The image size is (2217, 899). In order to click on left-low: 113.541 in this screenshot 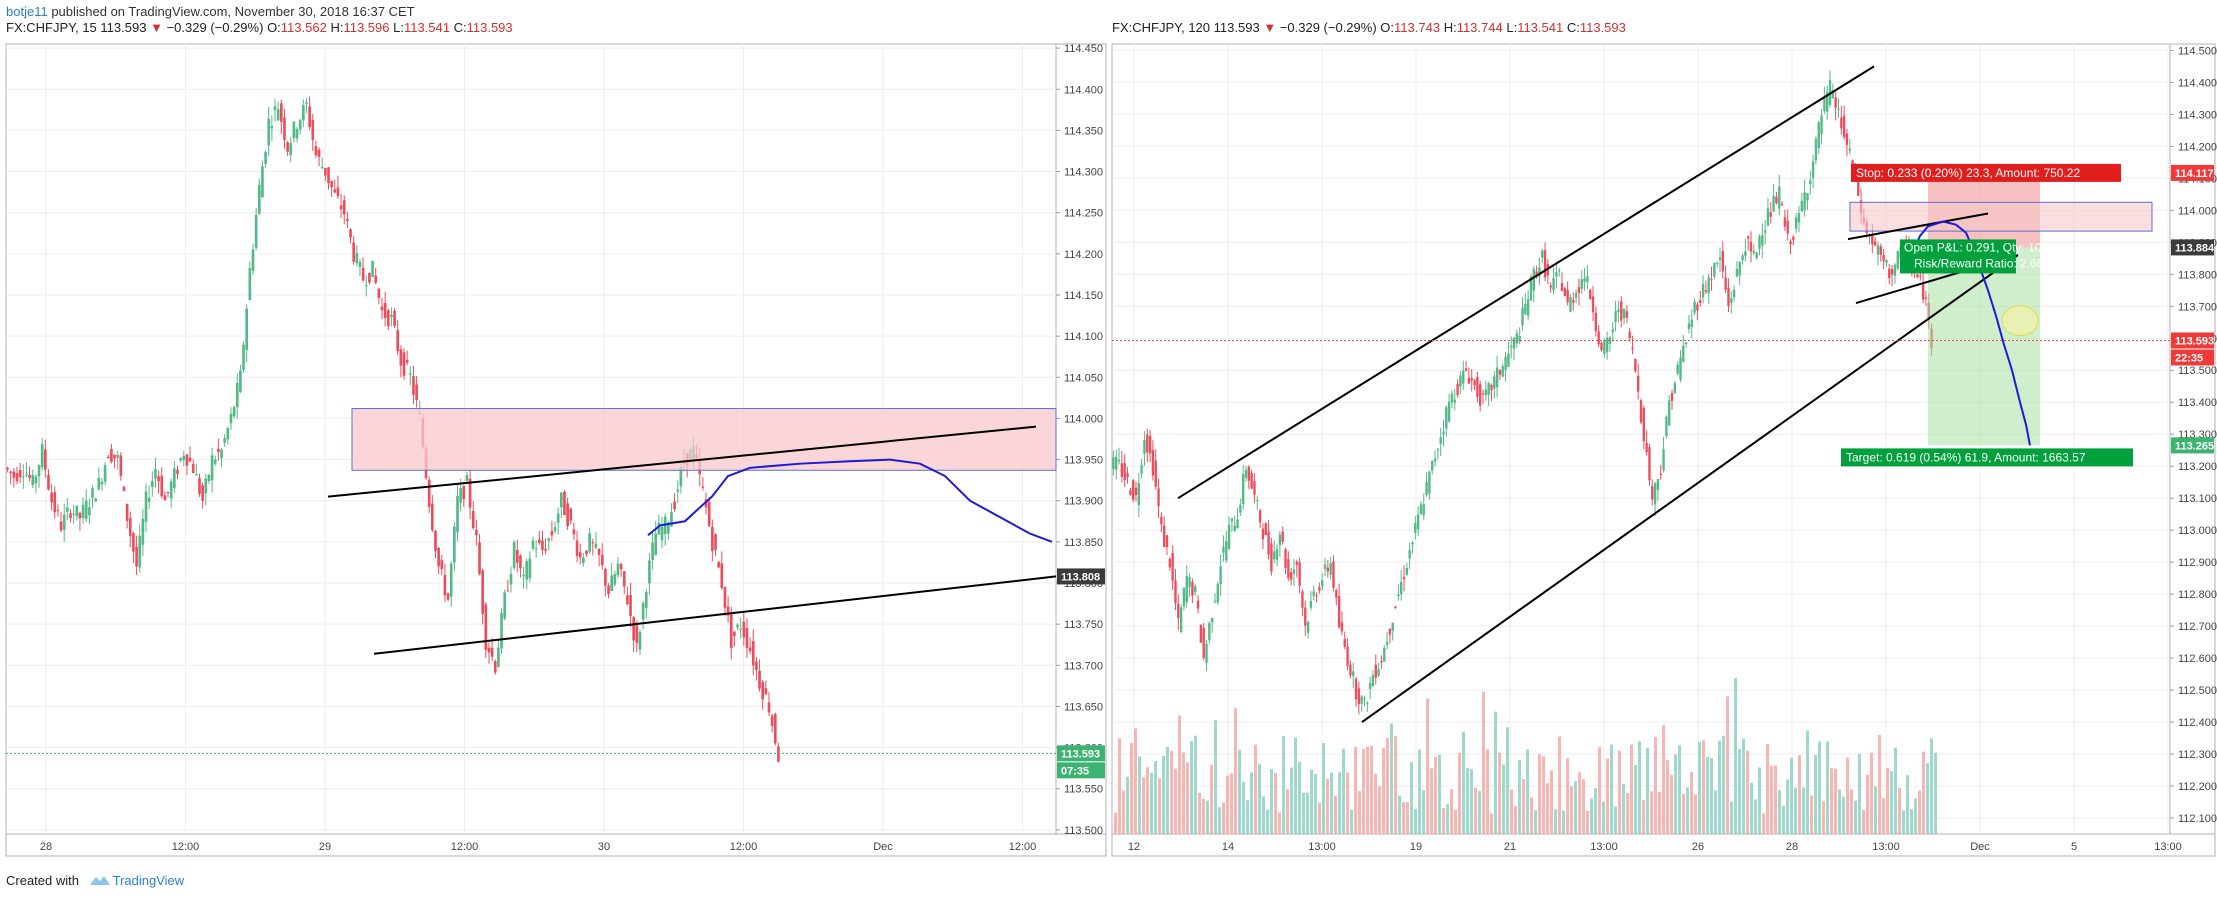, I will do `click(426, 27)`.